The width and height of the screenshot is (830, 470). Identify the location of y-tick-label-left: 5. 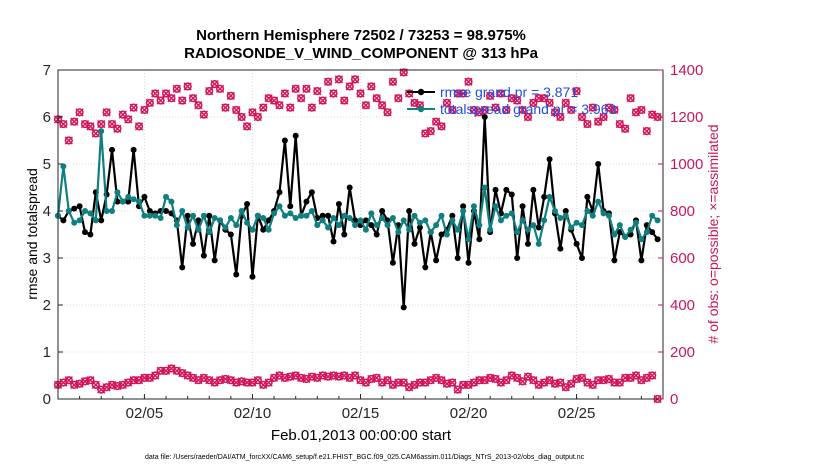
(47, 164).